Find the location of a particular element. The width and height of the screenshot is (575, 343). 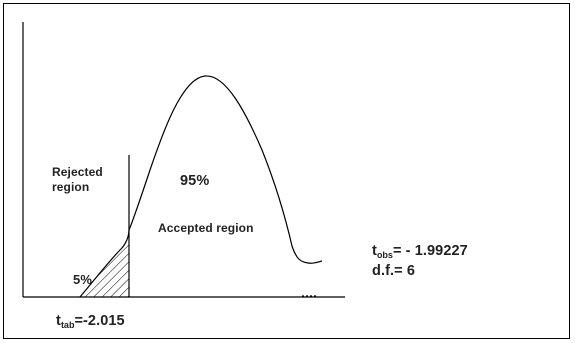

accepted-region-label: Accepted region is located at coordinates (206, 228).